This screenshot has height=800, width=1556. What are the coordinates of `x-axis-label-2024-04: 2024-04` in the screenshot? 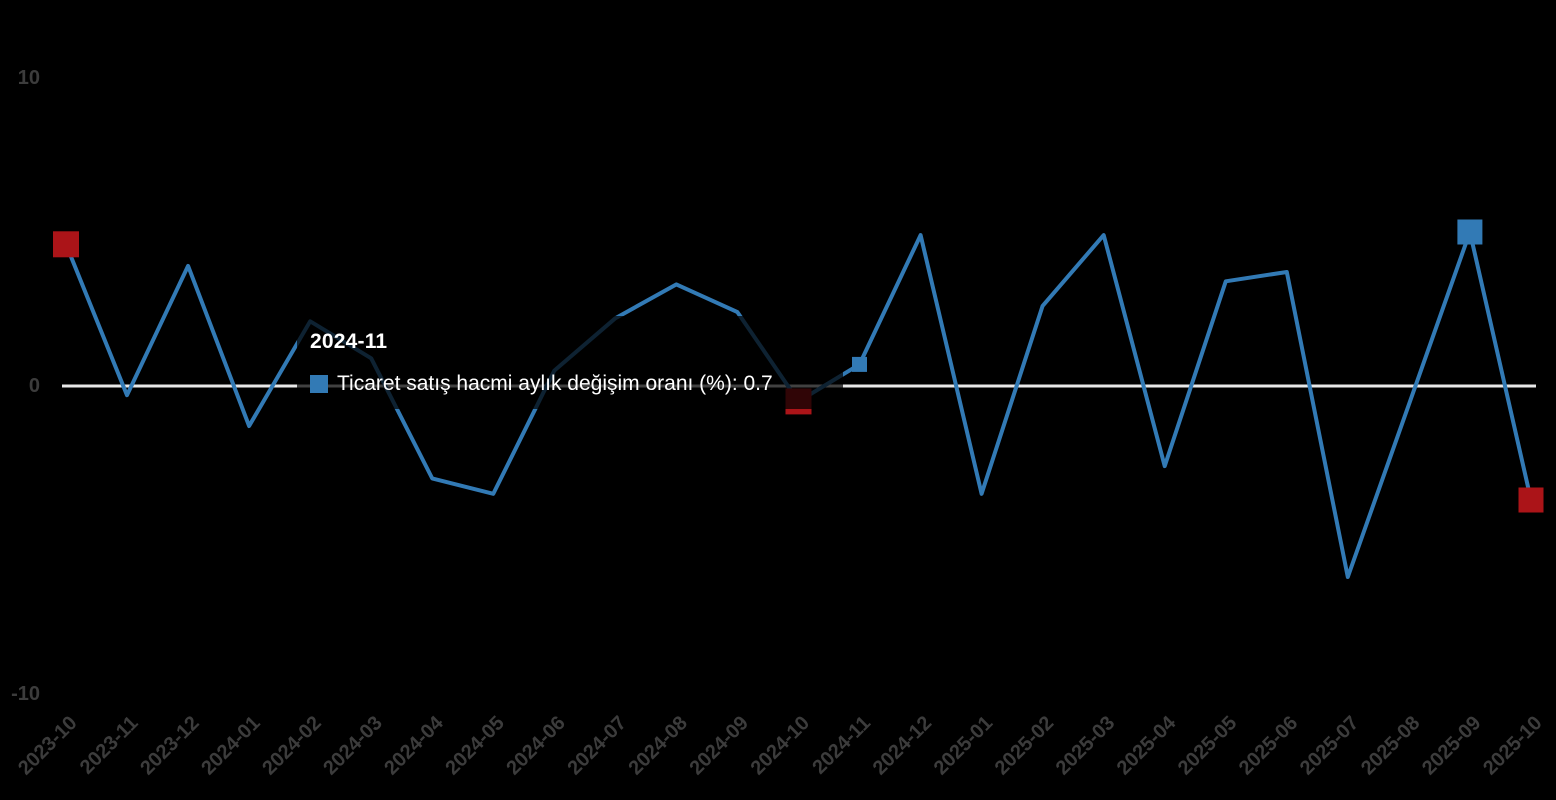 It's located at (414, 745).